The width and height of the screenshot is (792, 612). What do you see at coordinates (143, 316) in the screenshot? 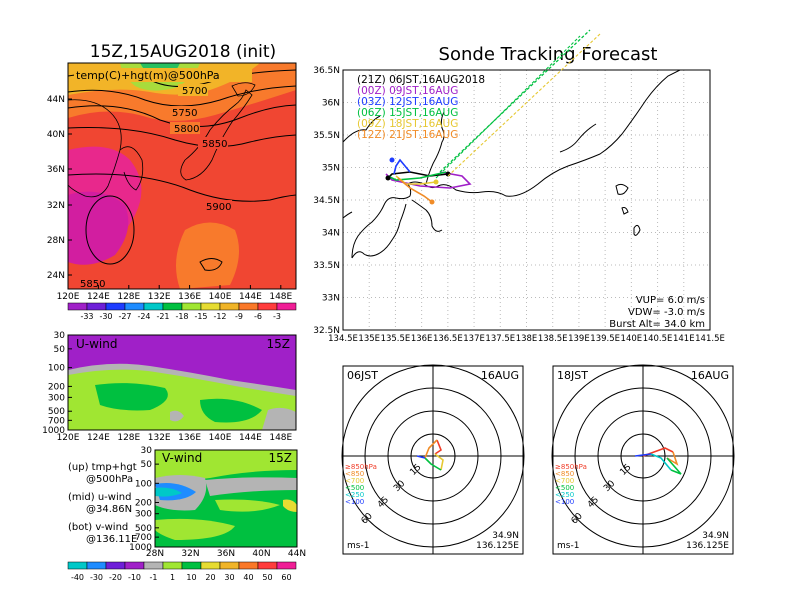
I see `colorbar-label: -24` at bounding box center [143, 316].